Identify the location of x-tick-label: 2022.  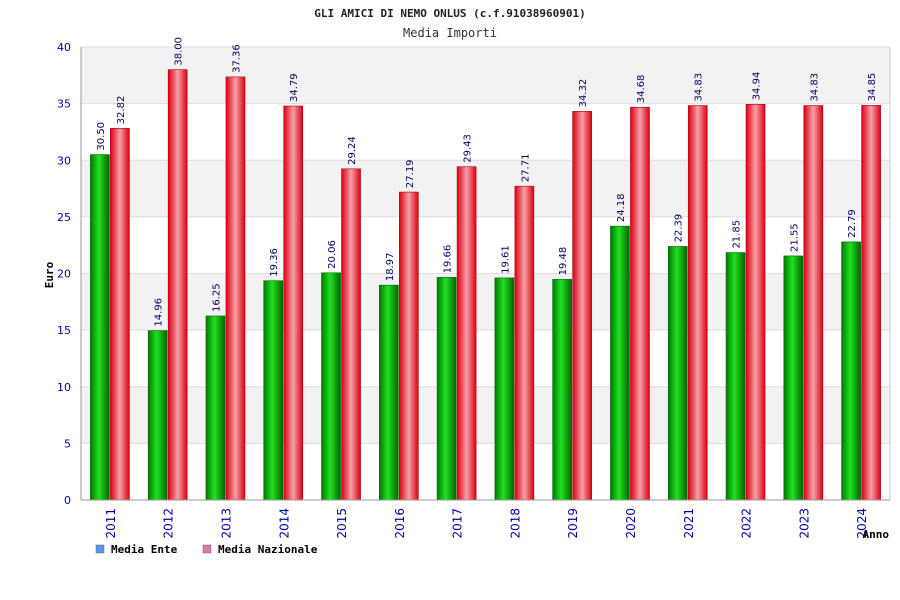
(747, 523).